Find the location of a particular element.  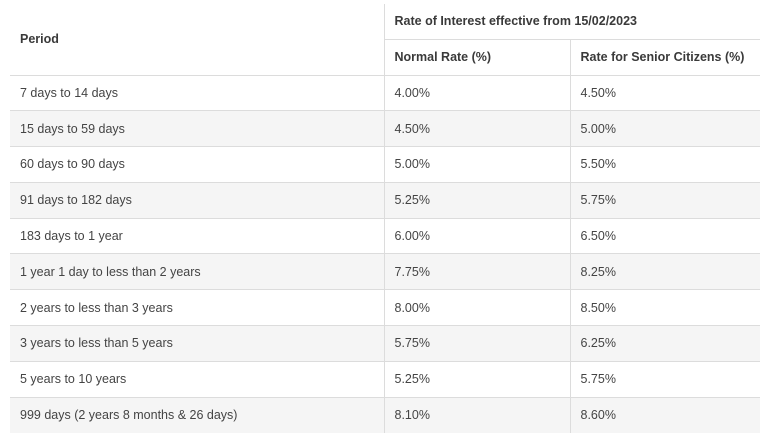

cell-senior-rate: 6.25% is located at coordinates (664, 343).